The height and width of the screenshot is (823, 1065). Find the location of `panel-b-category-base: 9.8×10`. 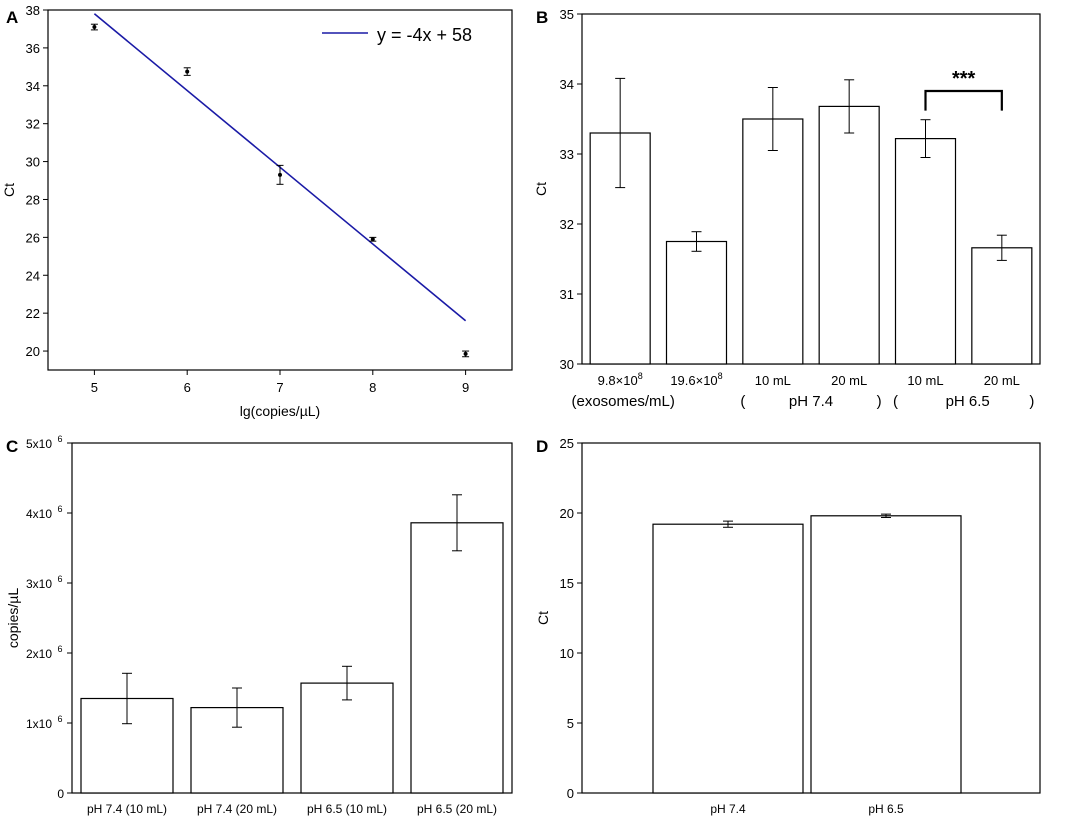

panel-b-category-base: 9.8×10 is located at coordinates (618, 380).